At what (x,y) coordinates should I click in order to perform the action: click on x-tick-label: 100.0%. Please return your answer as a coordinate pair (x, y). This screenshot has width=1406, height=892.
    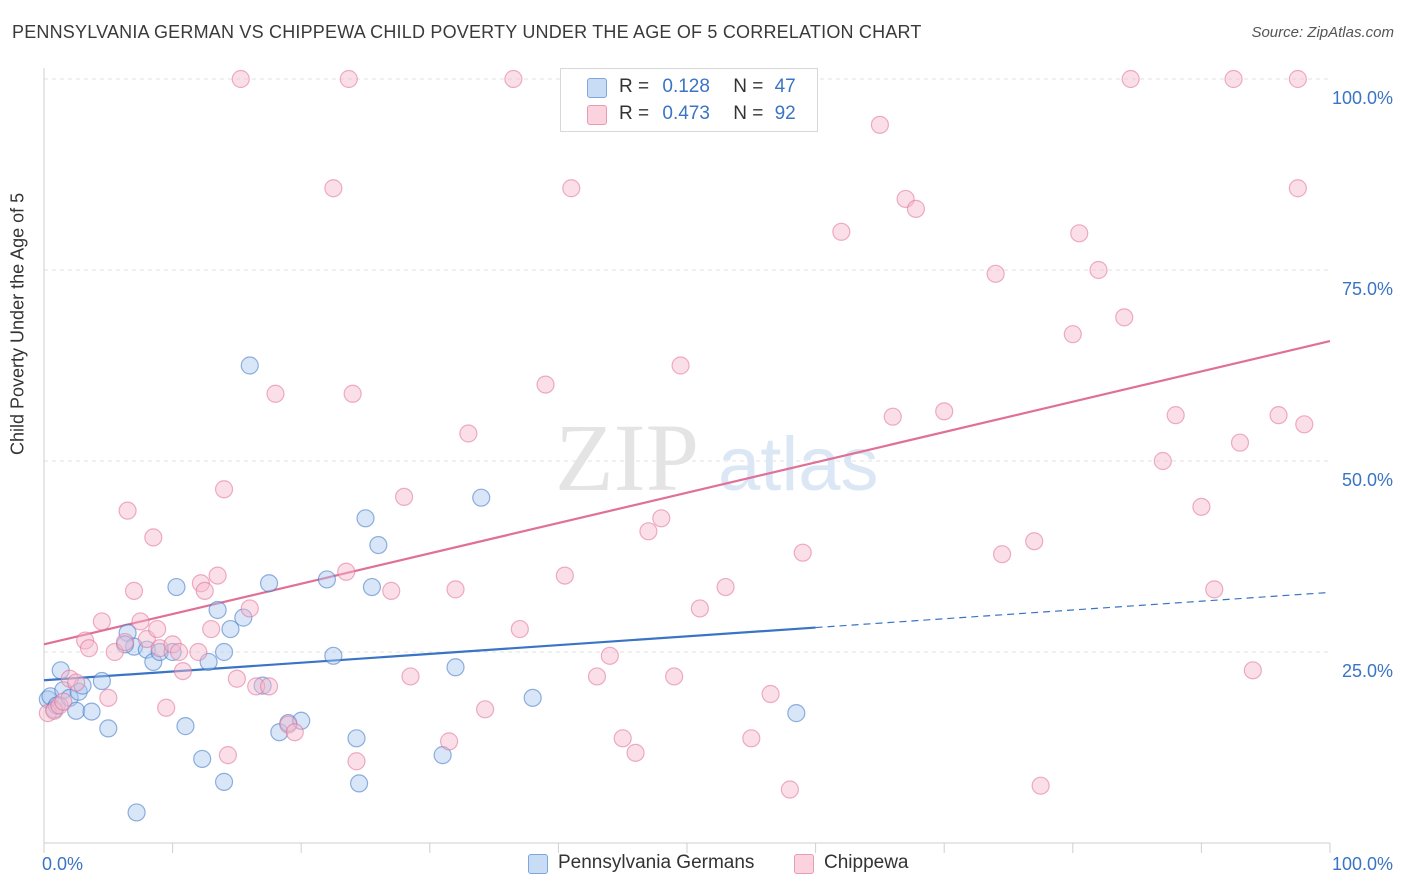
    Looking at the image, I should click on (1362, 864).